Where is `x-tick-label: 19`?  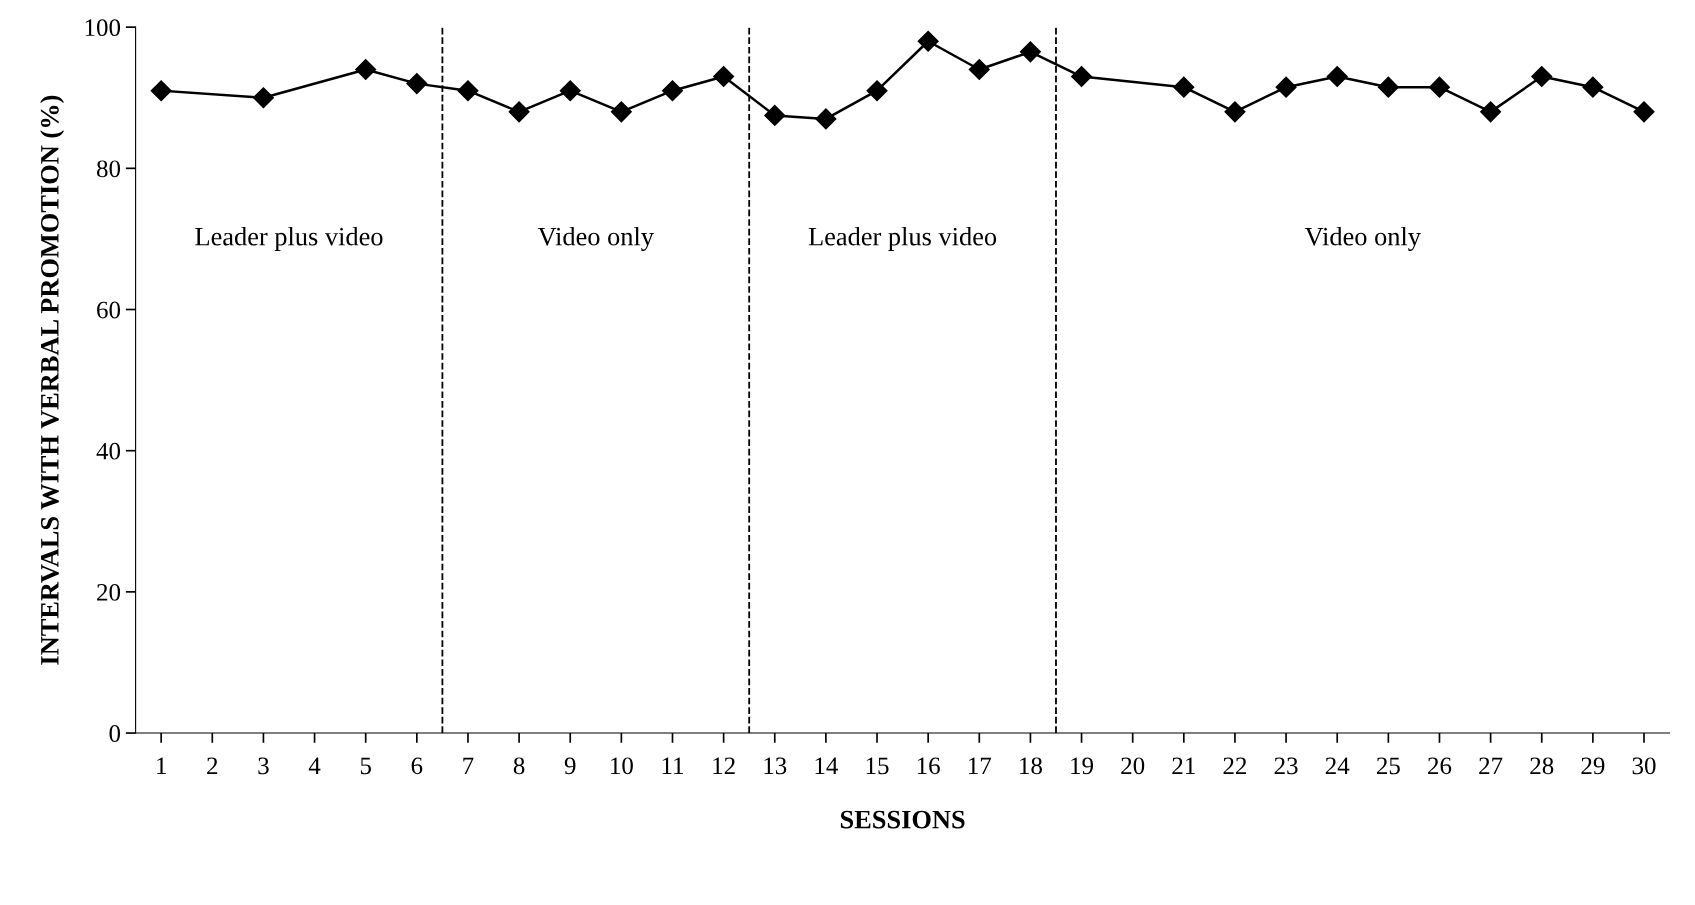 x-tick-label: 19 is located at coordinates (1082, 766).